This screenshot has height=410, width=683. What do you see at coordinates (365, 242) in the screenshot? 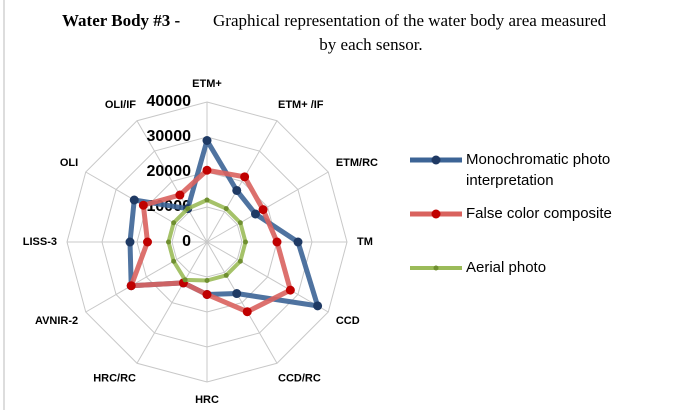
I see `category-label: TM` at bounding box center [365, 242].